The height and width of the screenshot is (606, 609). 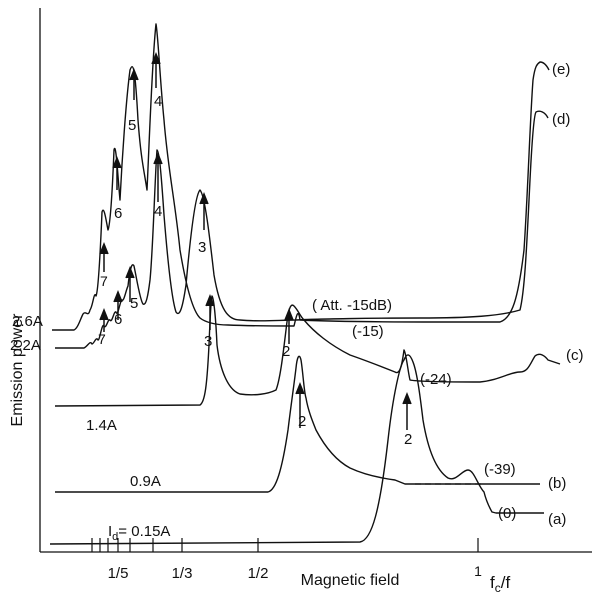 I want to click on series-label-d: (d), so click(x=561, y=119).